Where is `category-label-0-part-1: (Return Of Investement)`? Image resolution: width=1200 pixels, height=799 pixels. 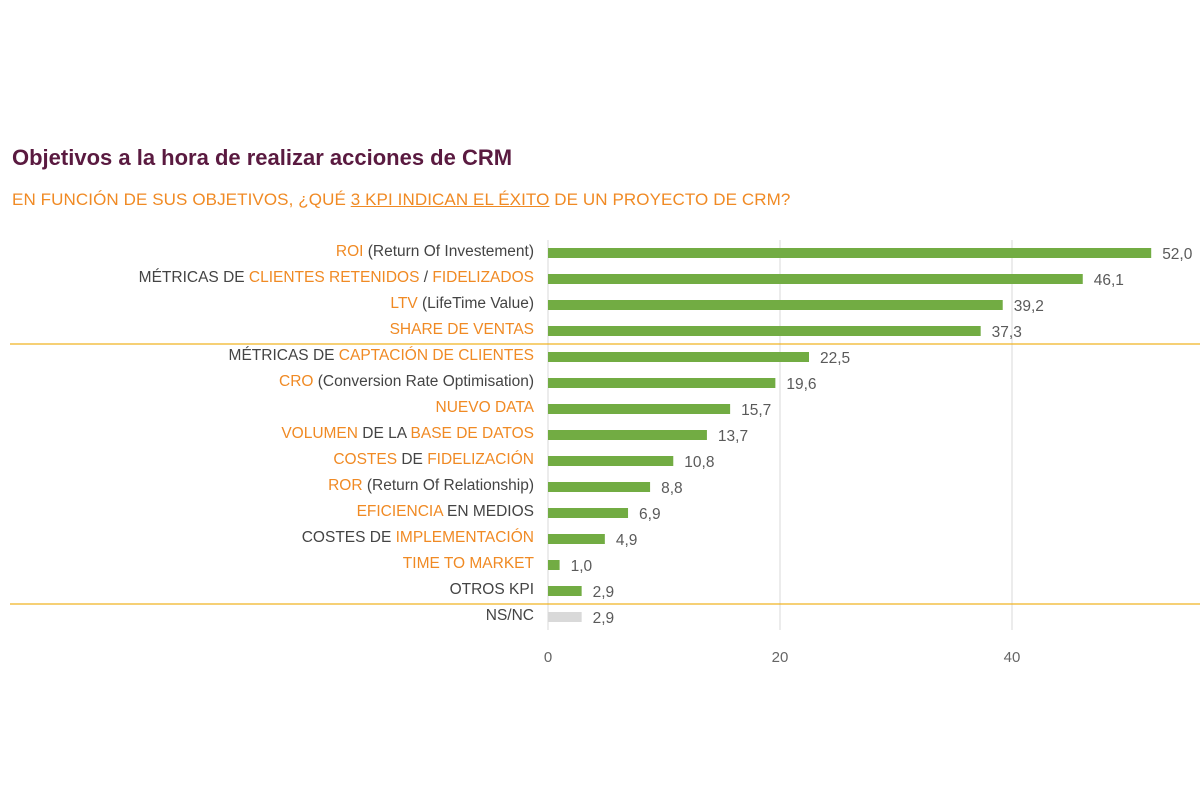 category-label-0-part-1: (Return Of Investement) is located at coordinates (448, 251).